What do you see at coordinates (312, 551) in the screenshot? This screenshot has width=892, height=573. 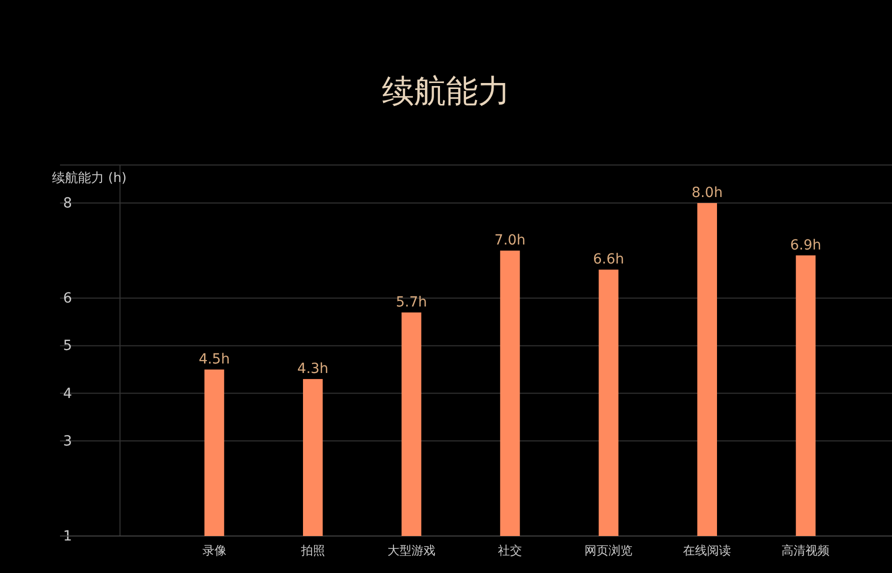 I see `x-tick-label: 拍照` at bounding box center [312, 551].